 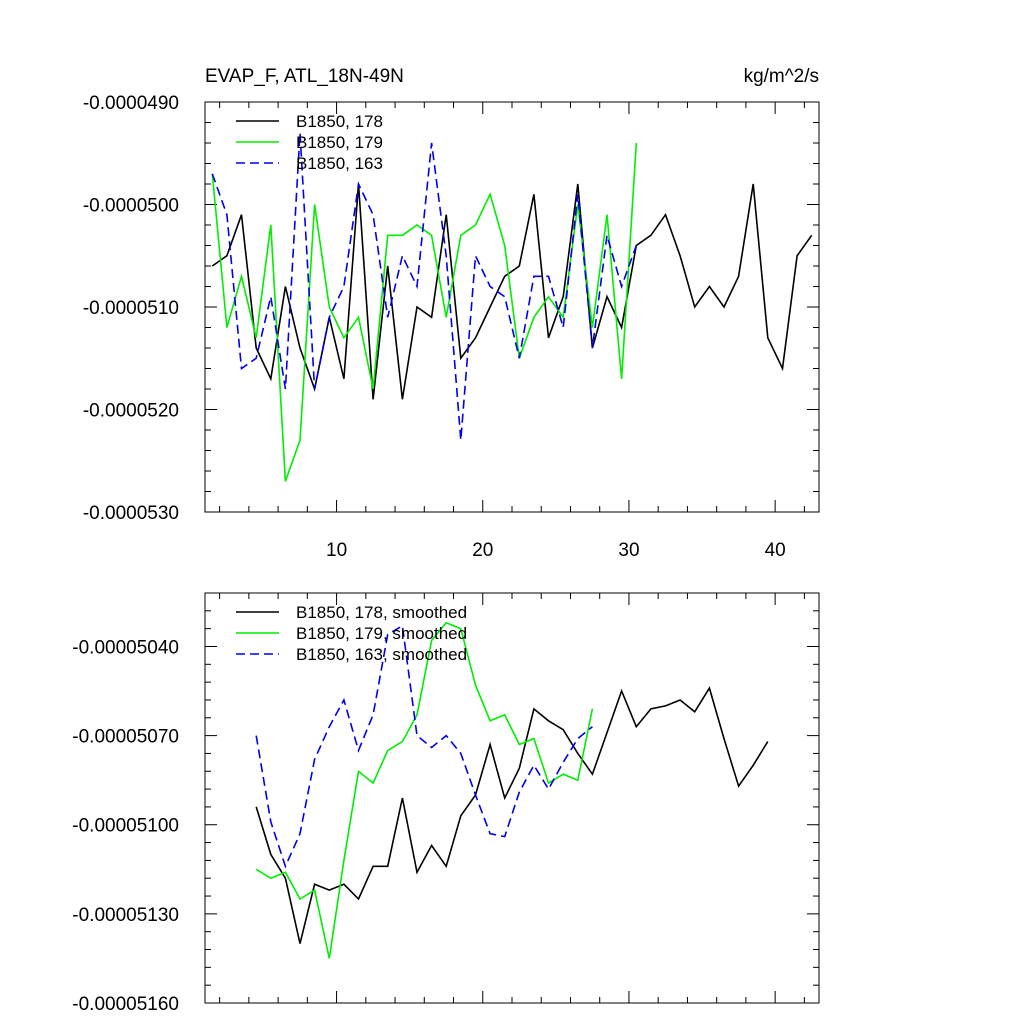 I want to click on bottom-legend-label: B1850, 178, smoothed, so click(x=381, y=612).